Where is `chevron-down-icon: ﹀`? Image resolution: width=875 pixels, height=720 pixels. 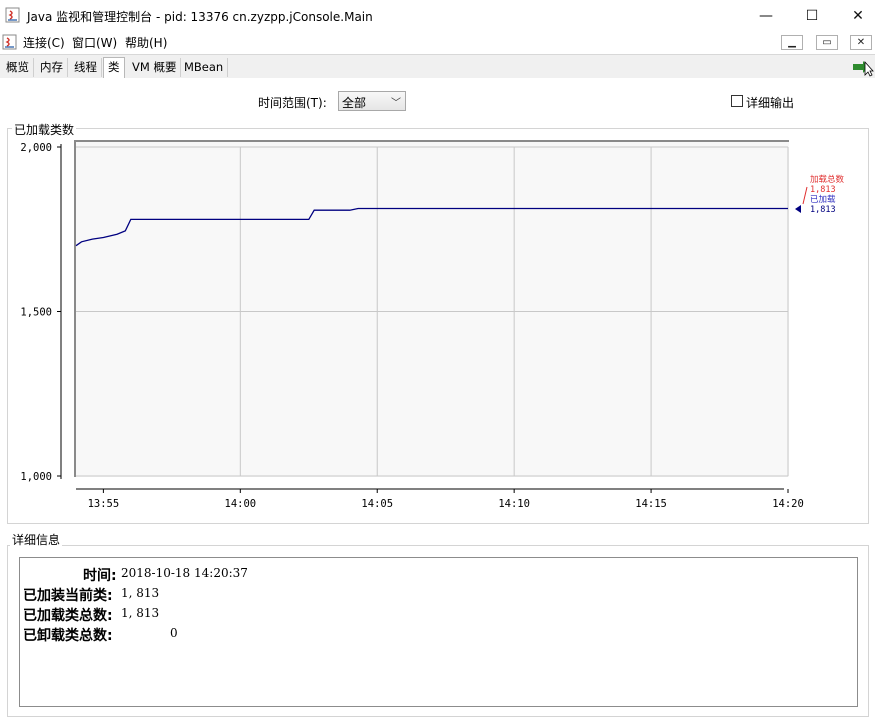 chevron-down-icon: ﹀ is located at coordinates (396, 103).